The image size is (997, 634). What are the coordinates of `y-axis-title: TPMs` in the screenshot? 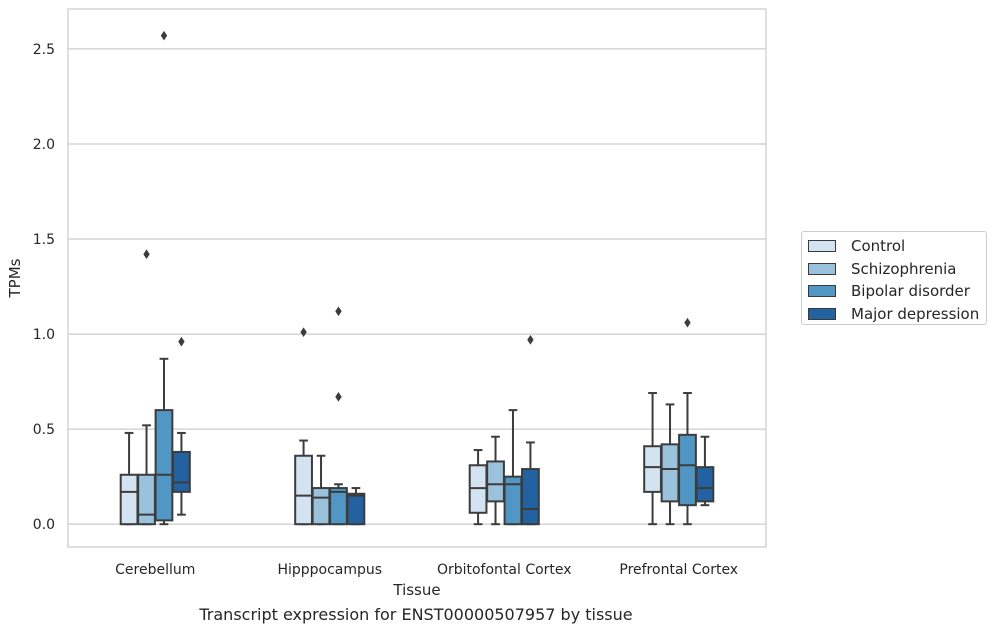 It's located at (15, 278).